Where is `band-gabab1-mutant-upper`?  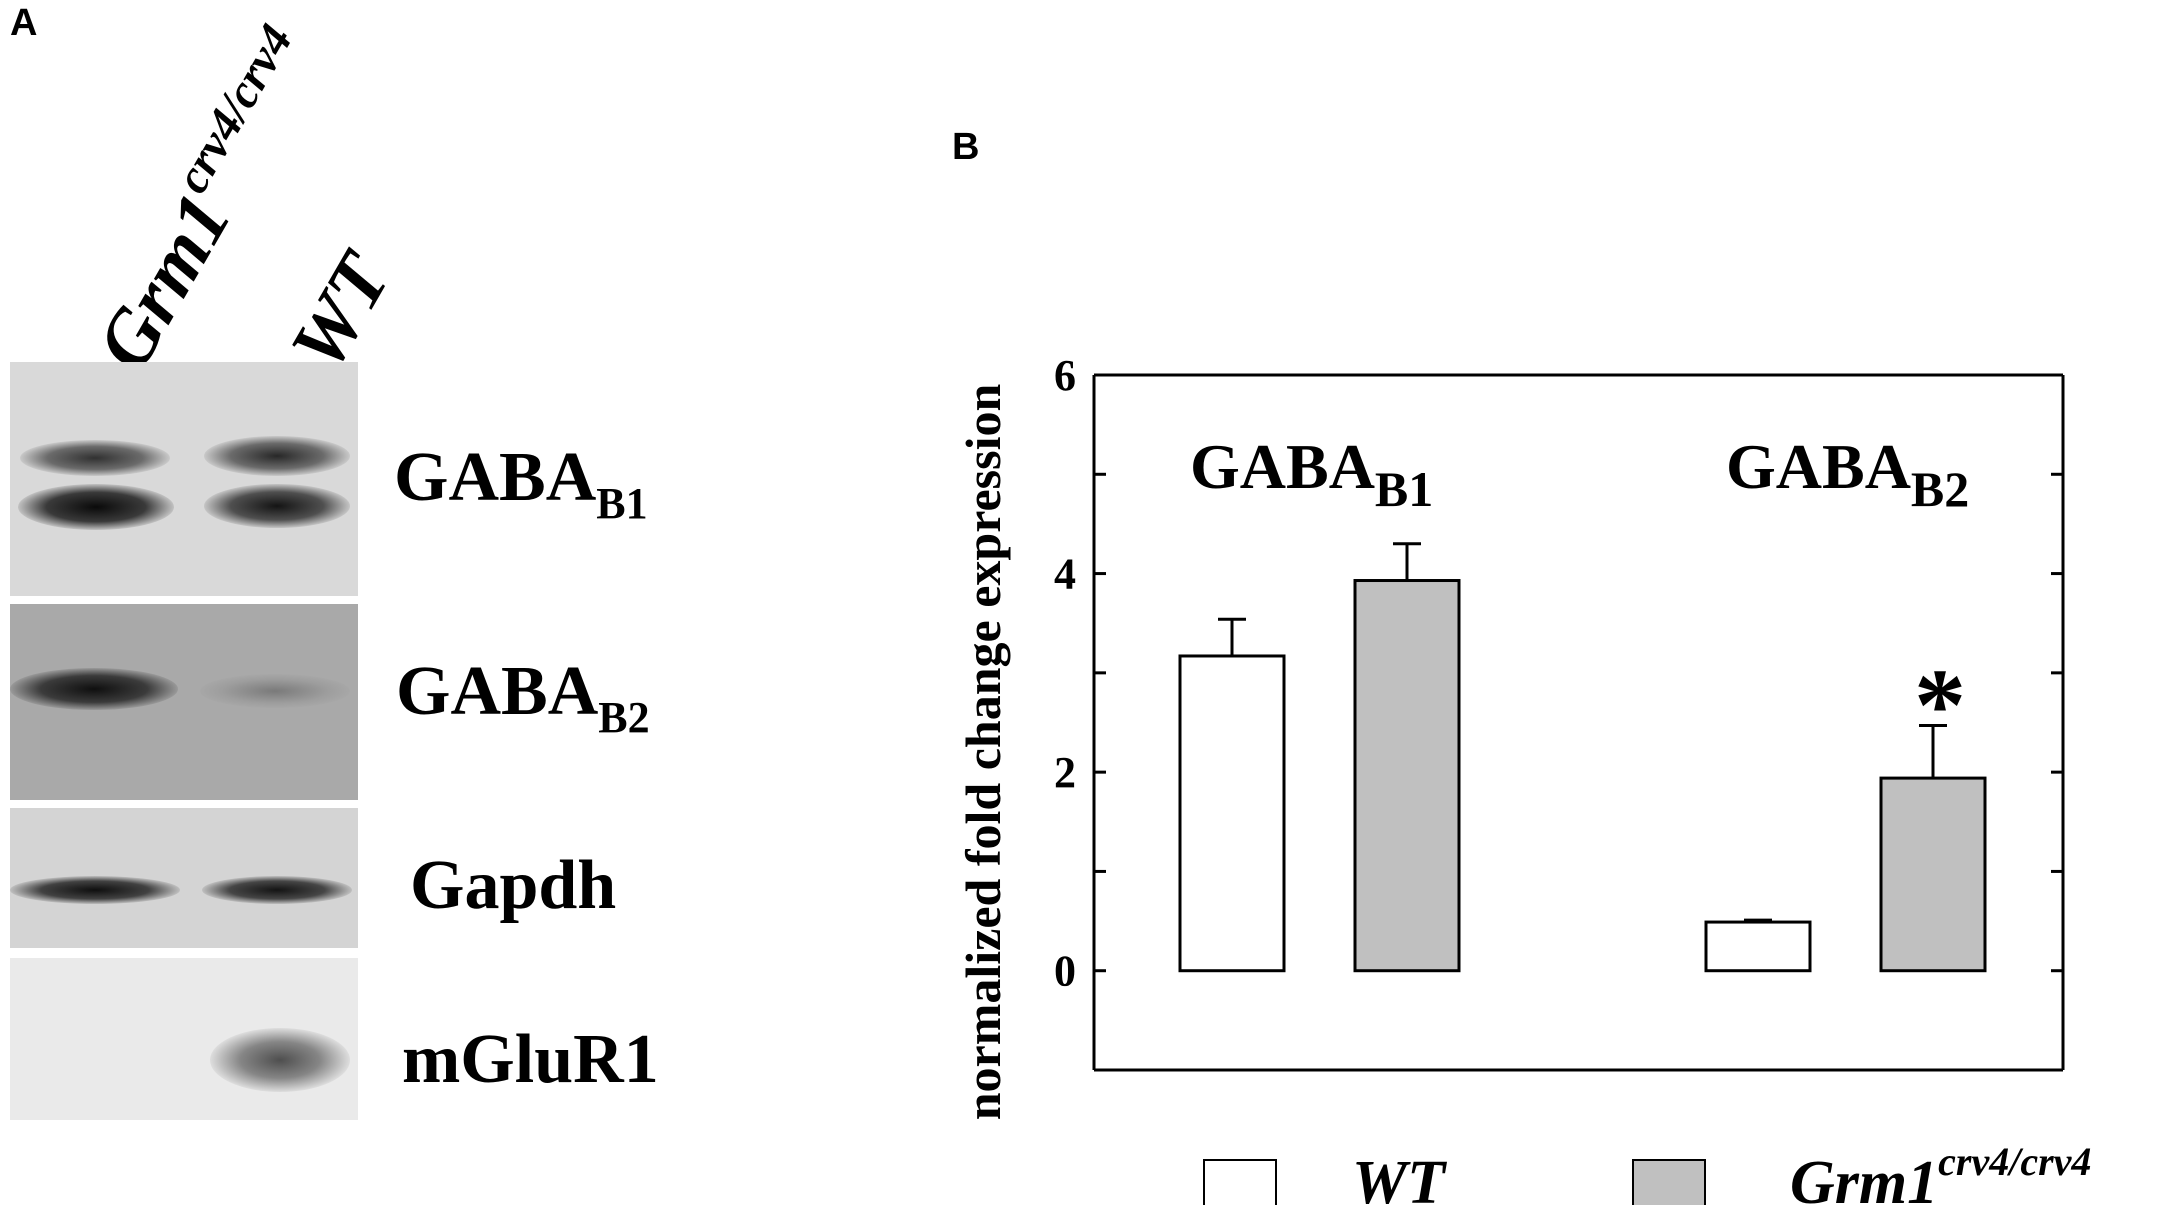
band-gabab1-mutant-upper is located at coordinates (95, 458).